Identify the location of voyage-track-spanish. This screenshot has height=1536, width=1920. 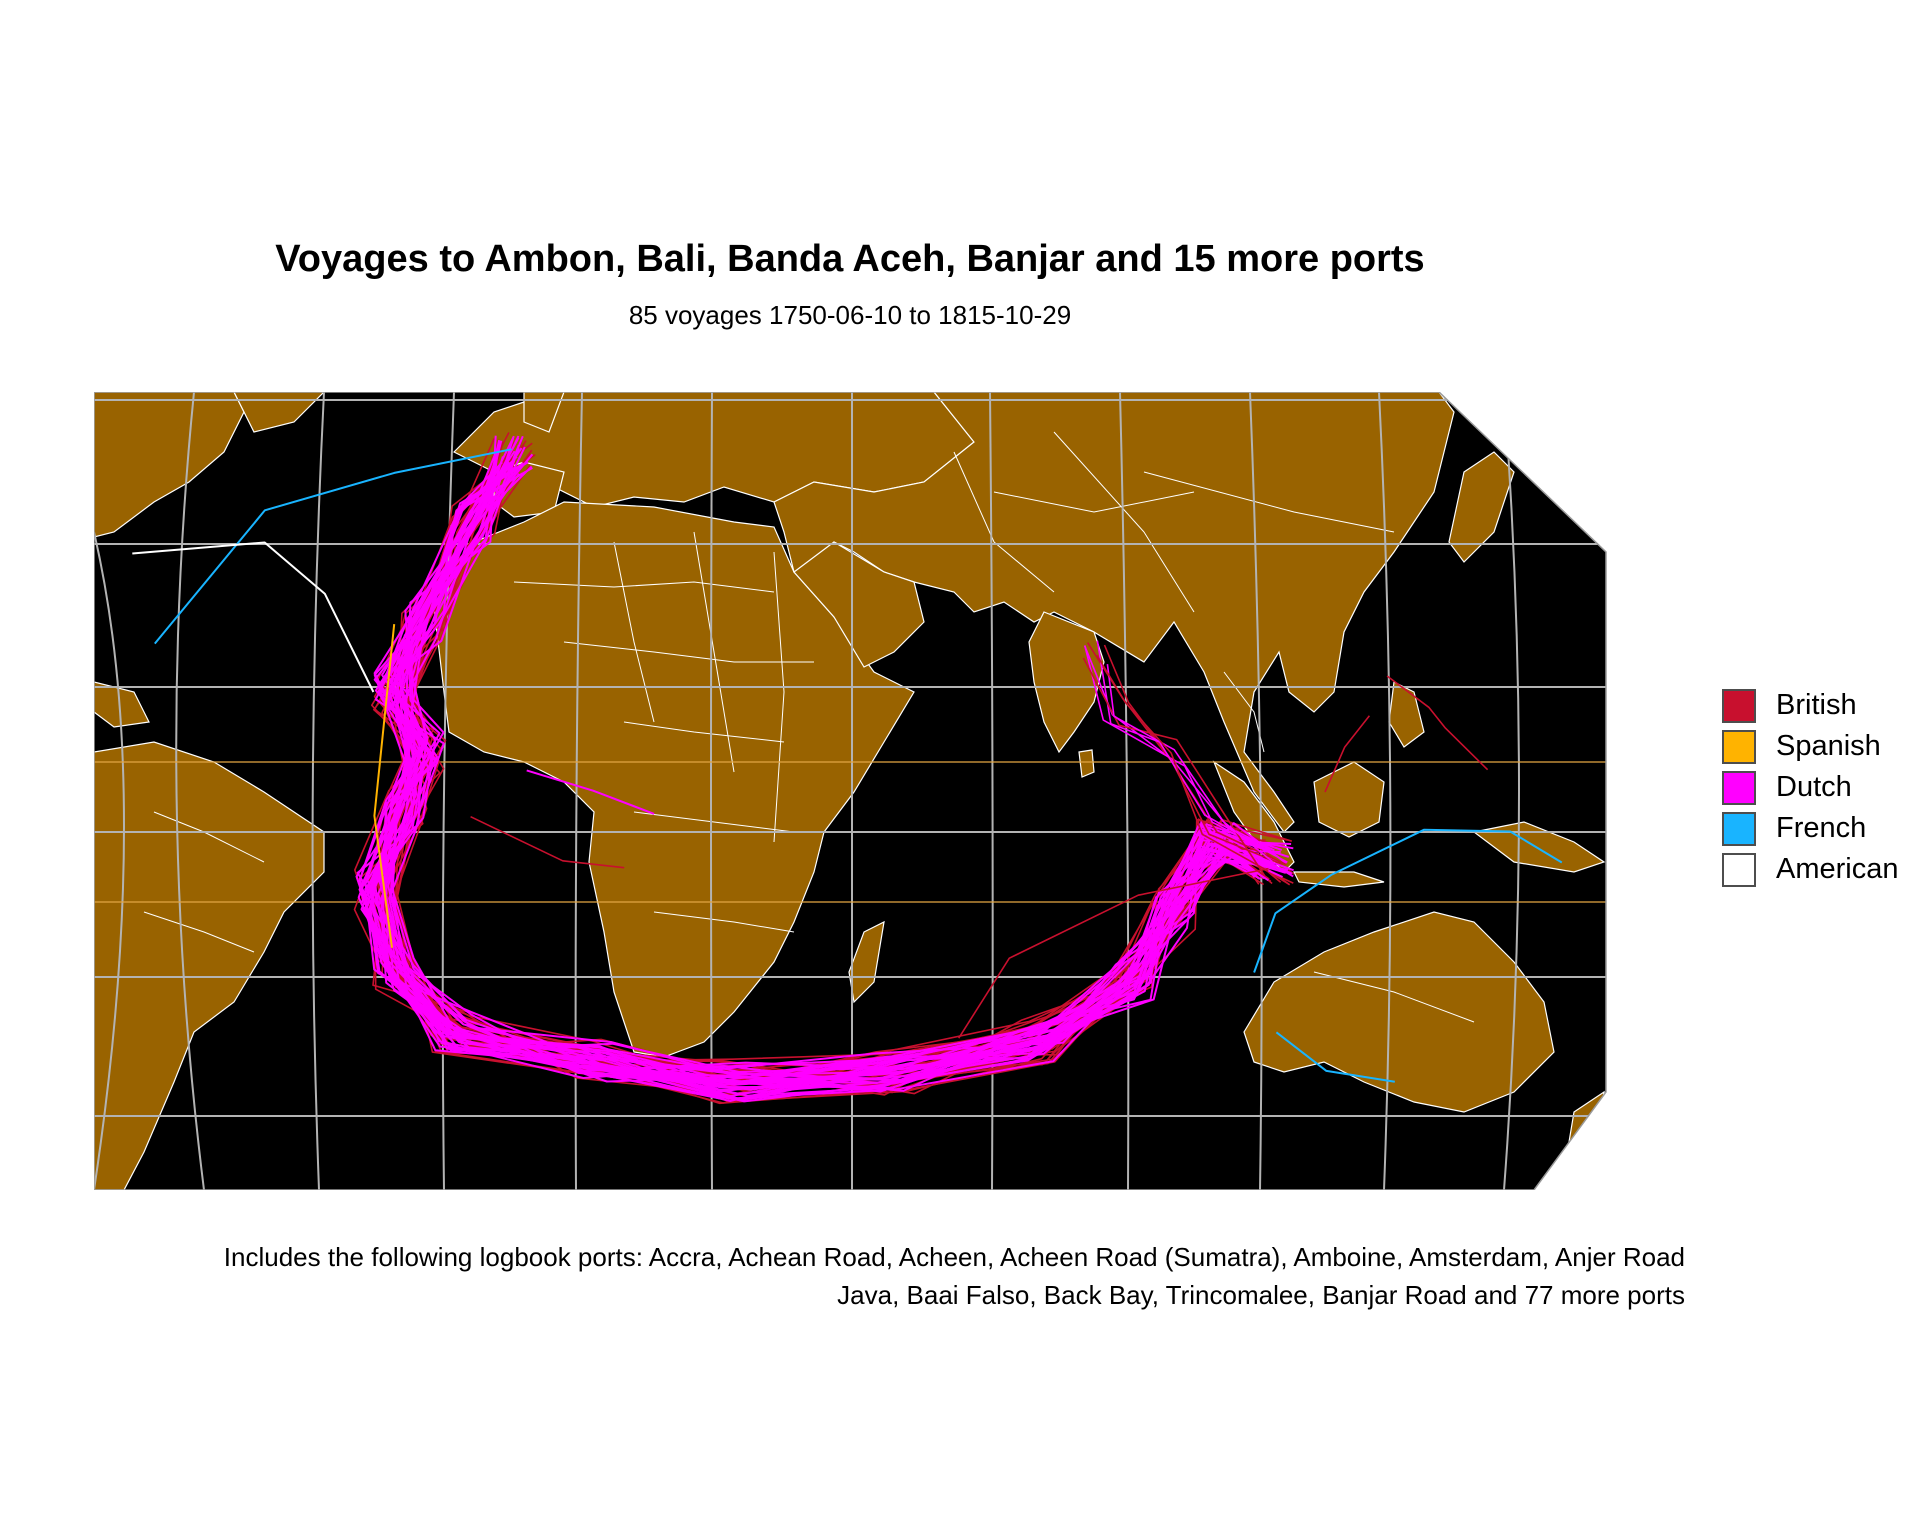
(384, 785).